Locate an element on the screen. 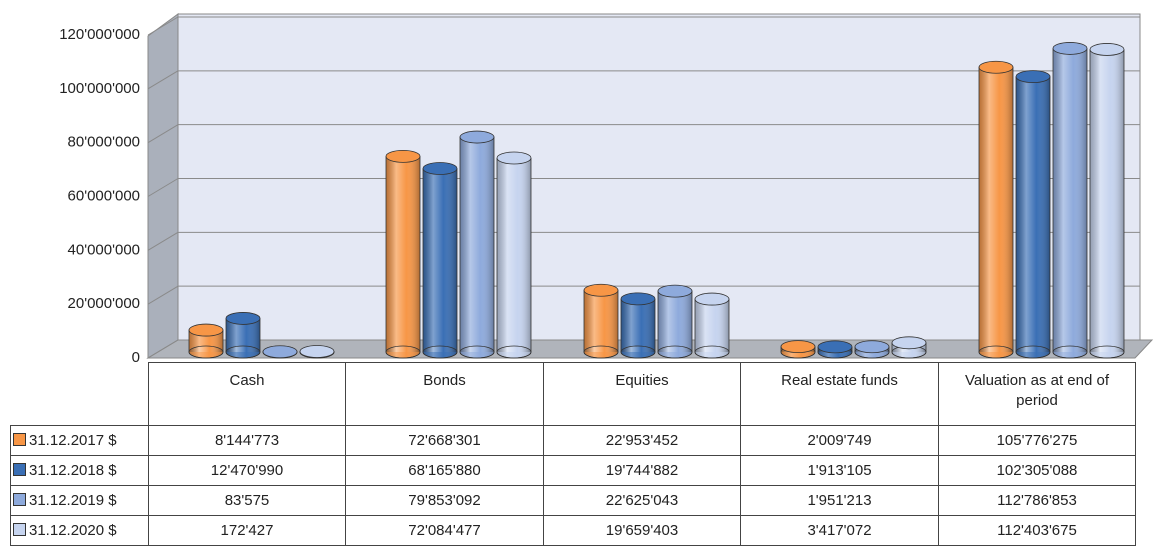 The image size is (1155, 546). legend-label: 31.12.2019 $ is located at coordinates (73, 500).